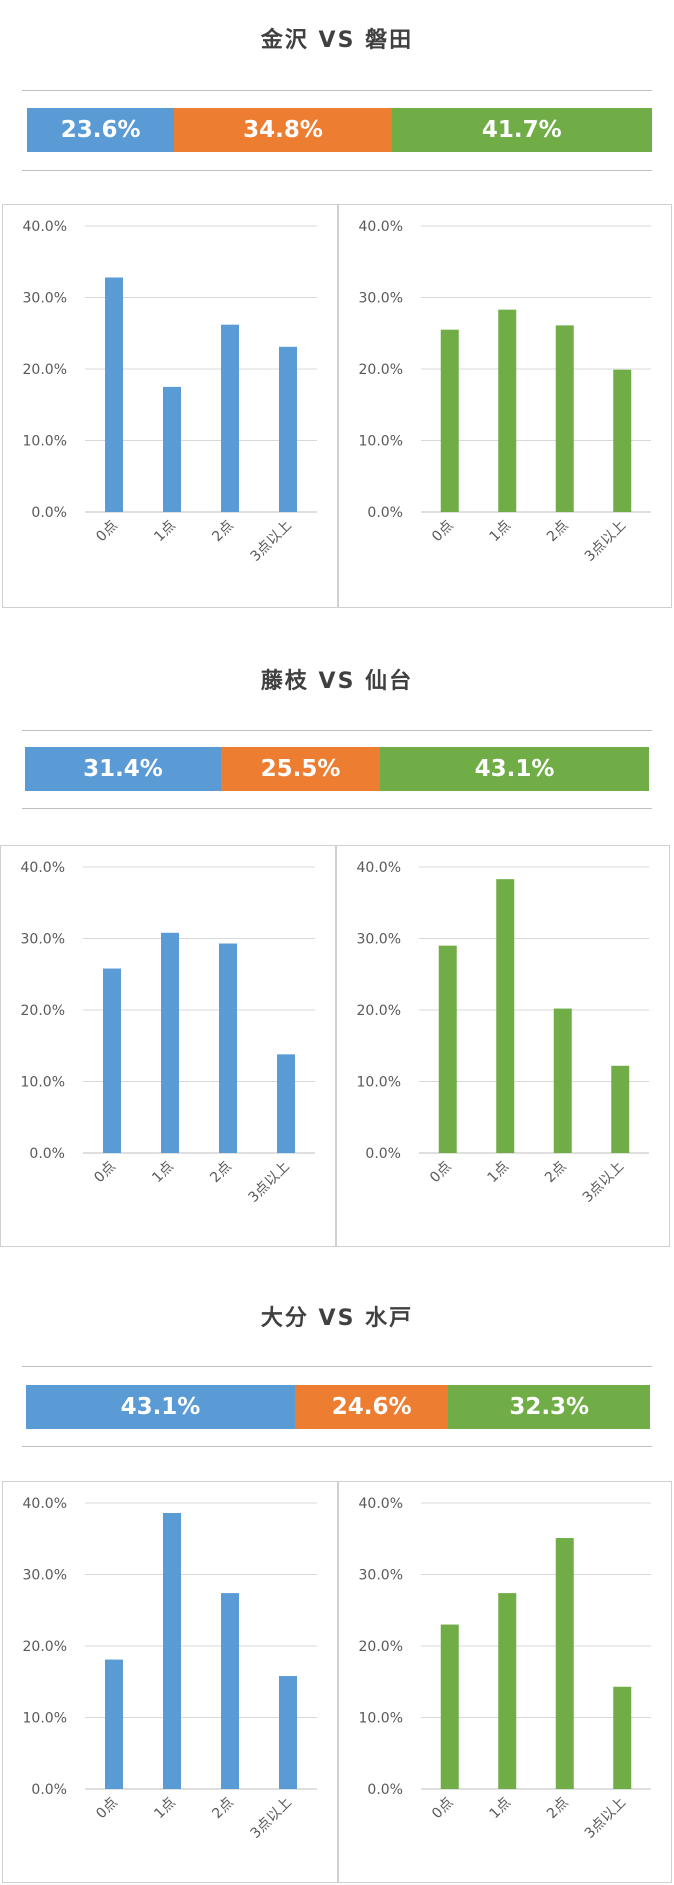  I want to click on away-win-segment: 41.7%, so click(521, 130).